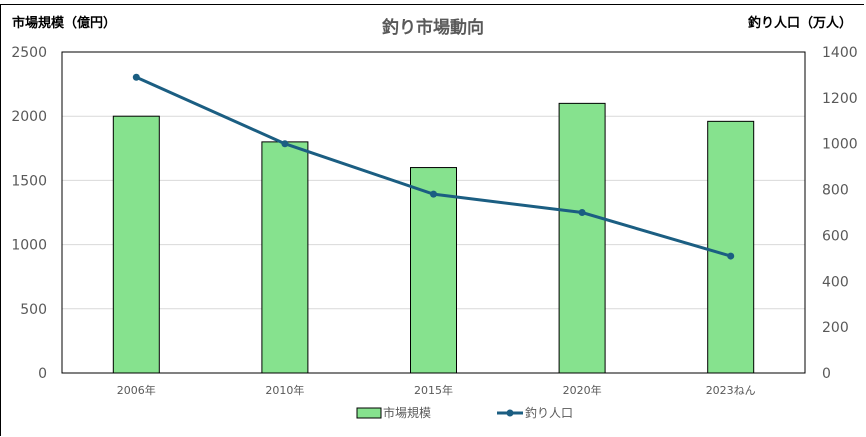 Image resolution: width=866 pixels, height=437 pixels. I want to click on y-right-tick-label: 1400, so click(840, 53).